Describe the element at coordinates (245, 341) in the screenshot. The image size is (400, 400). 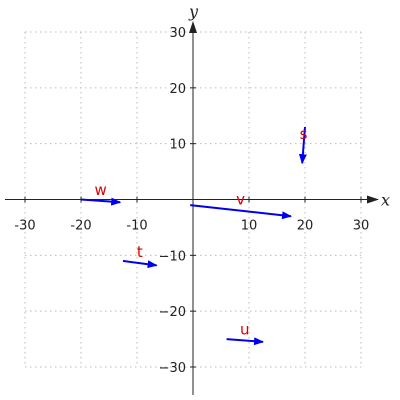
I see `vector-u-arrow` at that location.